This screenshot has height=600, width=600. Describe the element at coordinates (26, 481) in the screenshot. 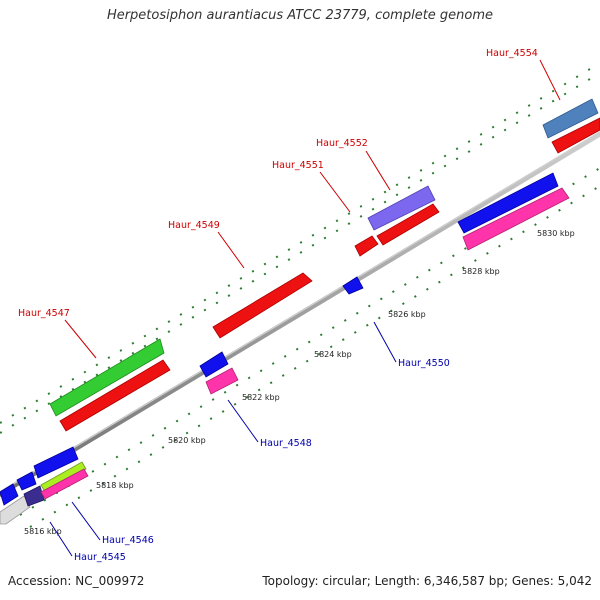

I see `gene-arrow-left-blue-b` at that location.